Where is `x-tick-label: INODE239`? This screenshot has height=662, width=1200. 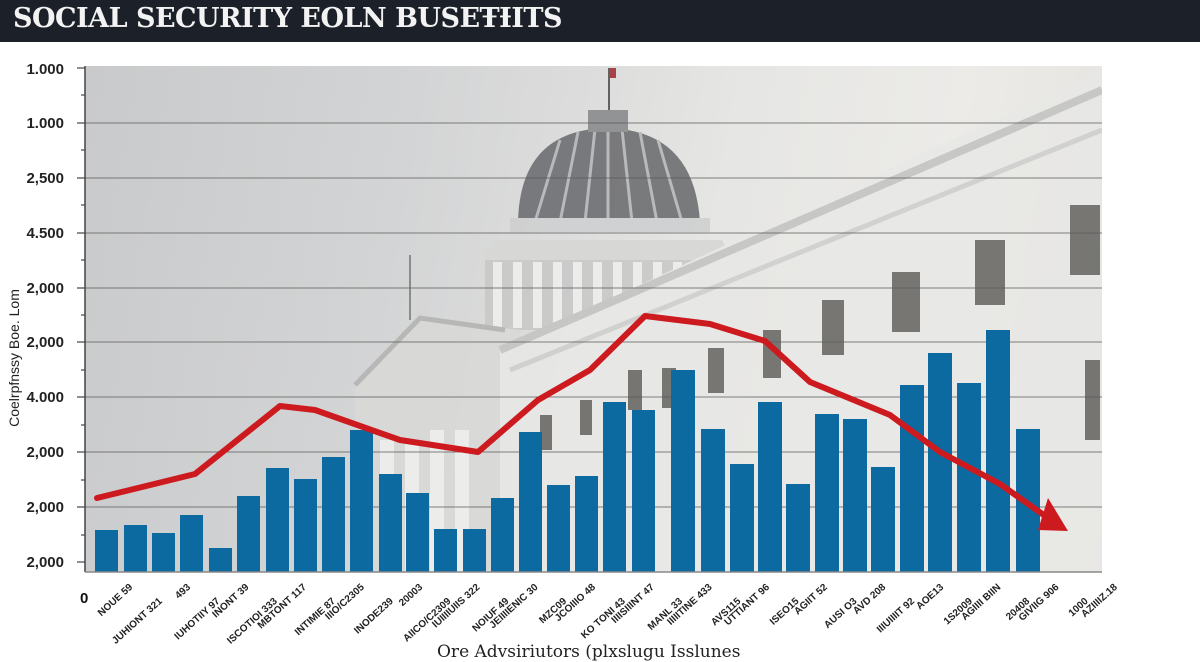
x-tick-label: INODE239 is located at coordinates (374, 616).